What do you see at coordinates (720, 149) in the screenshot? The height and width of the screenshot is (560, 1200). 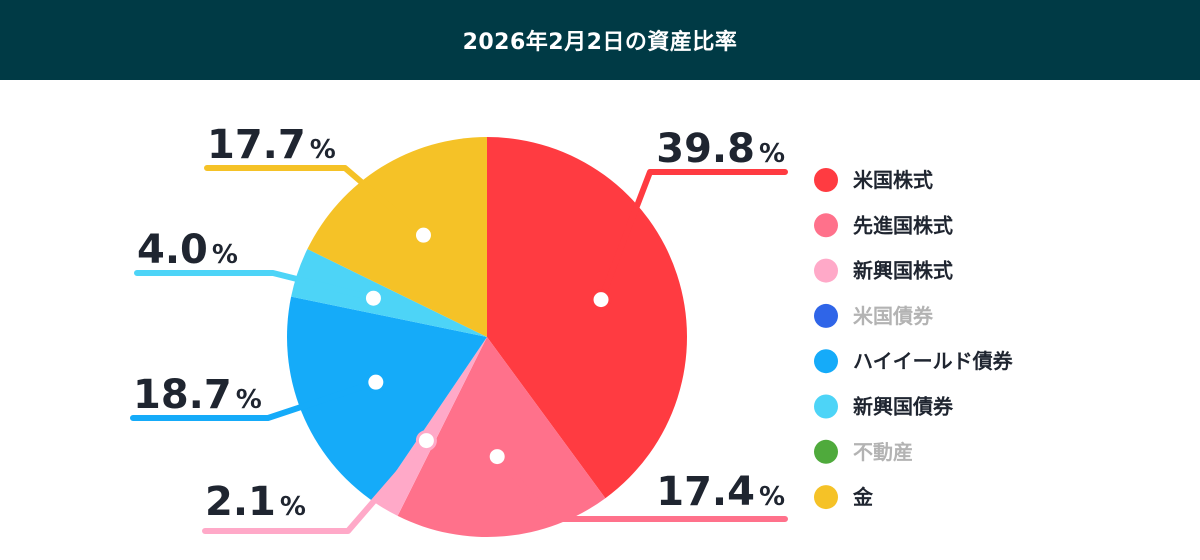 I see `data-label: 39.8%` at bounding box center [720, 149].